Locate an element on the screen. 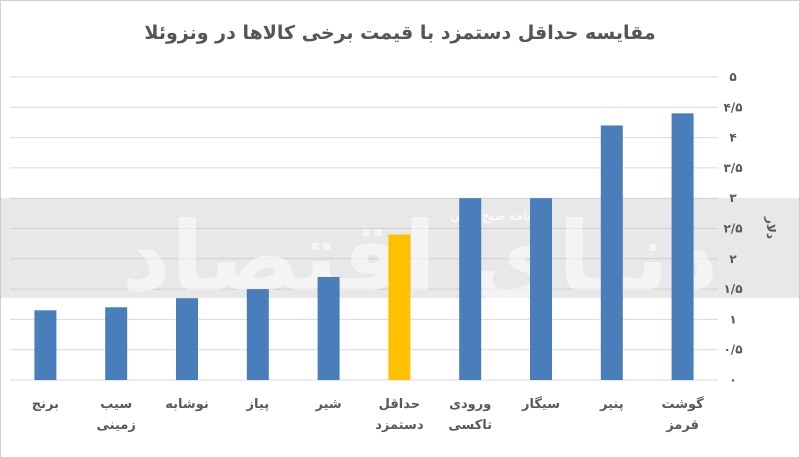 This screenshot has width=800, height=458. y-tick-label: ۲/۵ is located at coordinates (732, 229).